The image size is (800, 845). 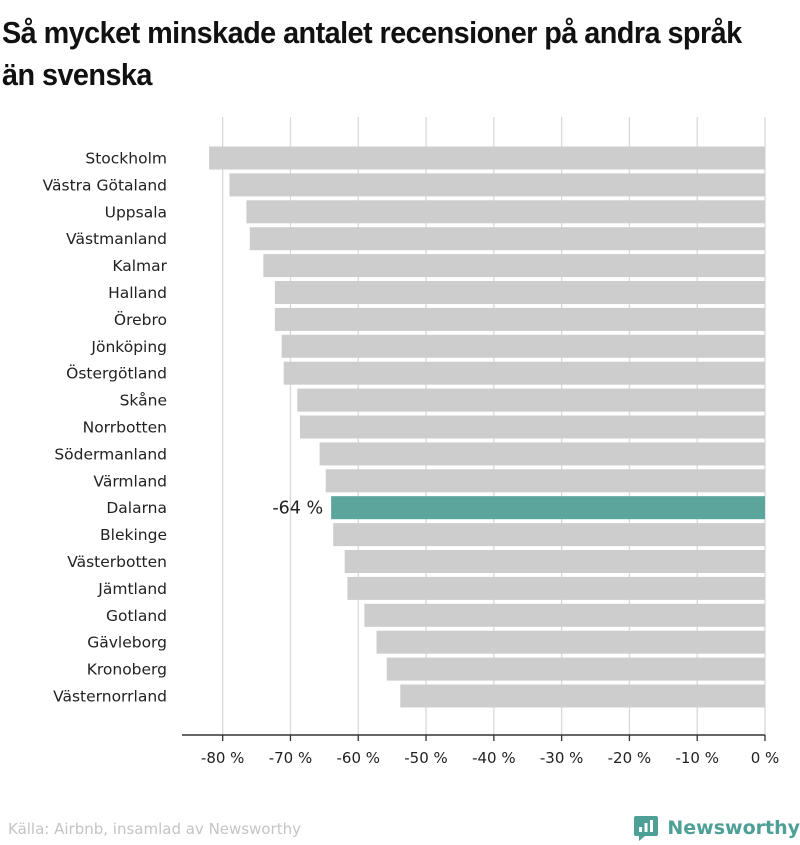 I want to click on bar-västmanland, so click(x=507, y=239).